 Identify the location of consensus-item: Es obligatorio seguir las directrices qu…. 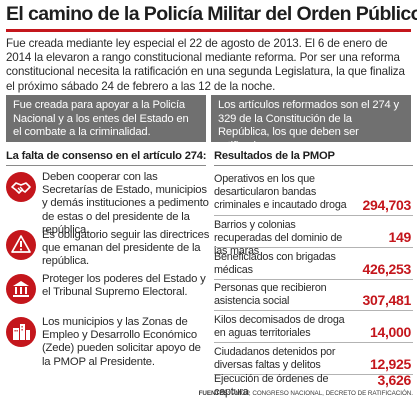
(107, 250).